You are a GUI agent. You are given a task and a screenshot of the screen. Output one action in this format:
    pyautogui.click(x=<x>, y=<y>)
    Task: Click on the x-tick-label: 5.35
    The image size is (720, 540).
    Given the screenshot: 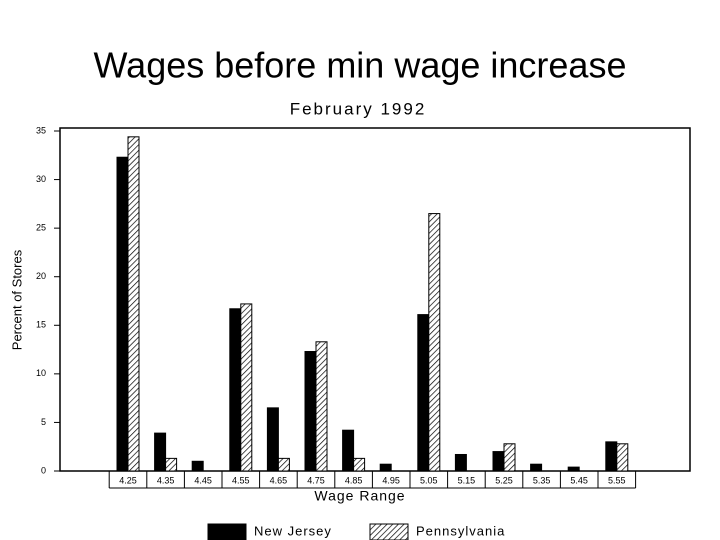 What is the action you would take?
    pyautogui.click(x=542, y=480)
    